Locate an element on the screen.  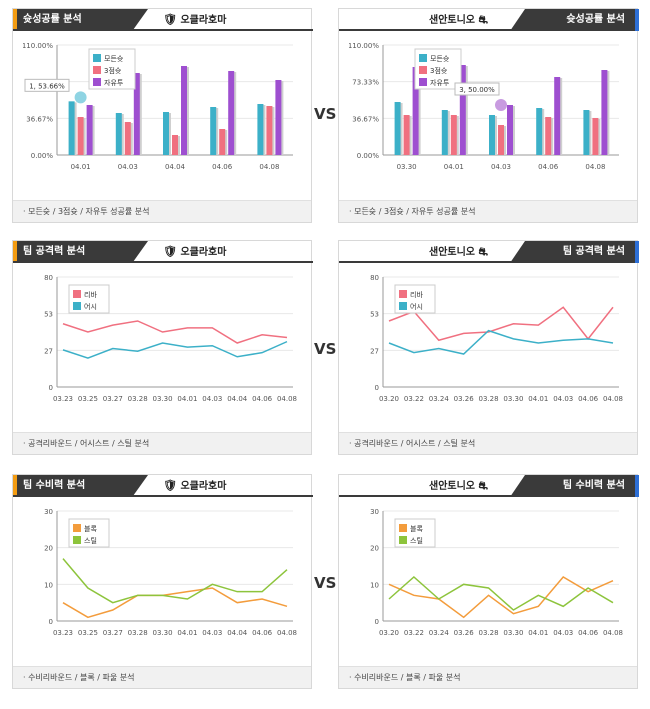
tooltip-marker is located at coordinates (501, 105).